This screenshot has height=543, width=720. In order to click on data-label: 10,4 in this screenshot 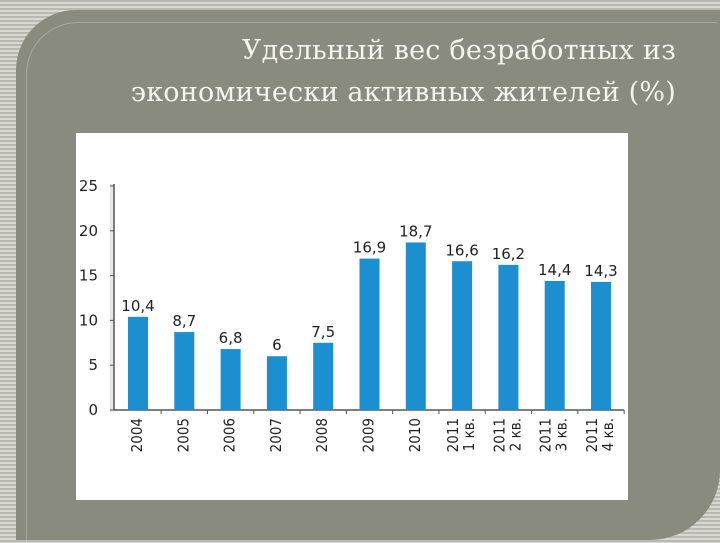, I will do `click(137, 306)`.